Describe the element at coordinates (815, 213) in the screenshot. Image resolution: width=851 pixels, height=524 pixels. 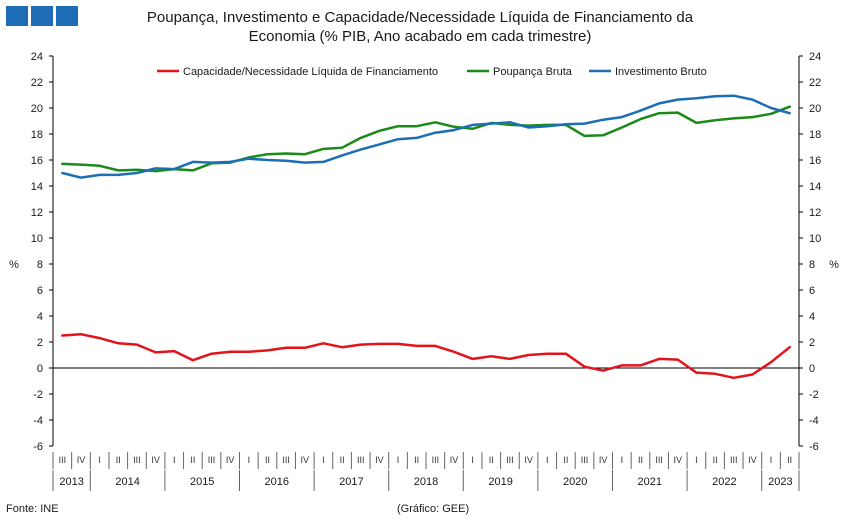
I see `y-tick-label-right: 12` at that location.